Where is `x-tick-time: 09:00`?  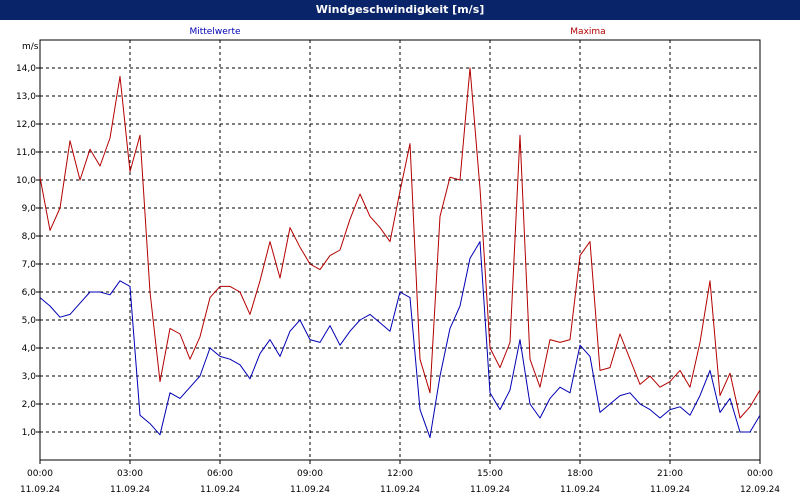
x-tick-time: 09:00 is located at coordinates (310, 474).